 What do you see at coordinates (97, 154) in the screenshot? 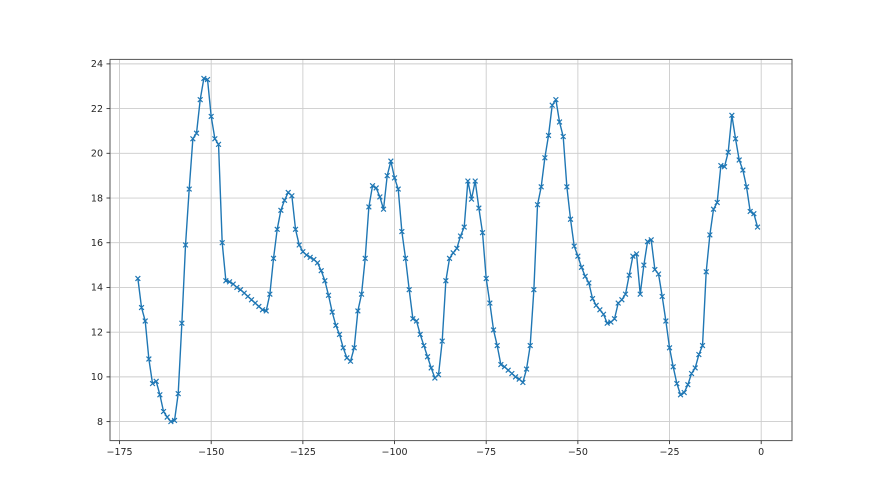
I see `y-tick-label: 20` at bounding box center [97, 154].